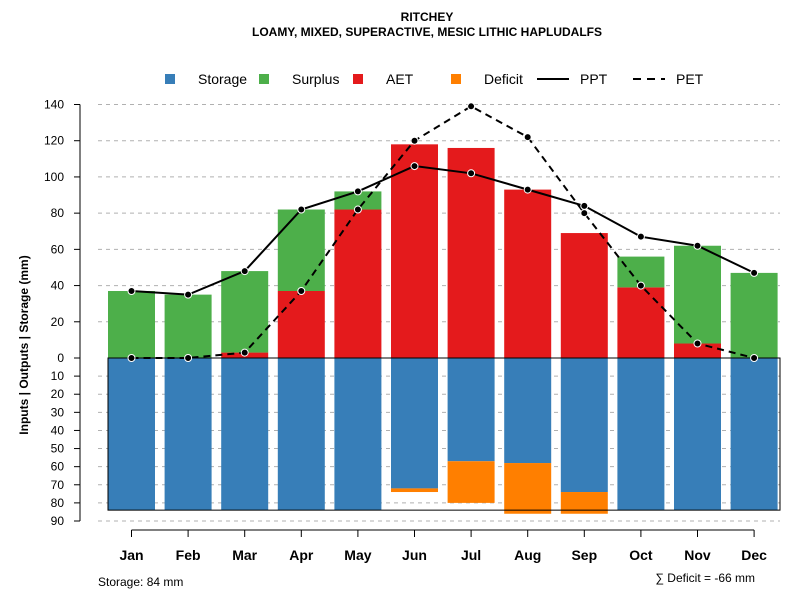  Describe the element at coordinates (594, 79) in the screenshot. I see `legend-label: PPT` at that location.